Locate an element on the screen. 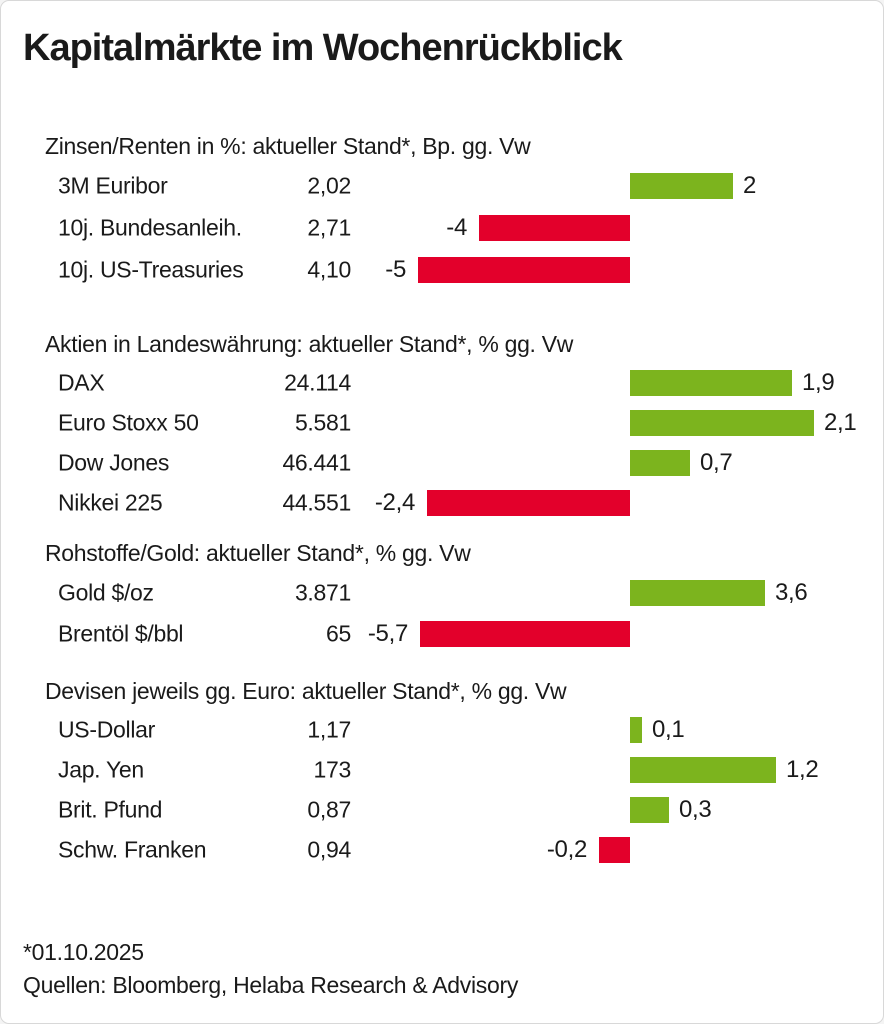 The height and width of the screenshot is (1024, 884). table-row: Schw. Franken 0,94 -0,2 is located at coordinates (442, 850).